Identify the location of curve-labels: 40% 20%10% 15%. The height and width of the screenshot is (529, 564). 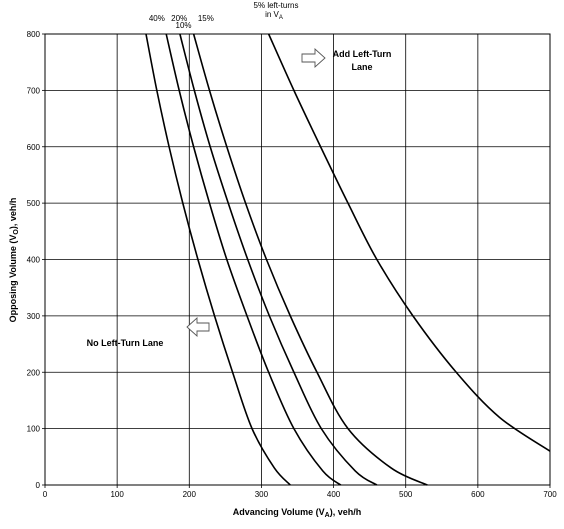
(181, 22).